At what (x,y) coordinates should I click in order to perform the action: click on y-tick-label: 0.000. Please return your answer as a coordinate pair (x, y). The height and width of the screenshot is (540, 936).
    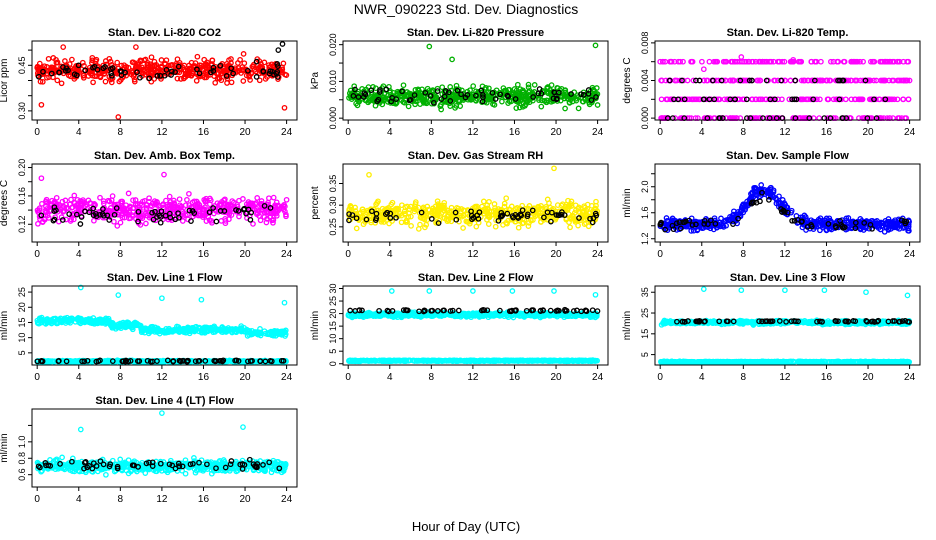
    Looking at the image, I should click on (645, 118).